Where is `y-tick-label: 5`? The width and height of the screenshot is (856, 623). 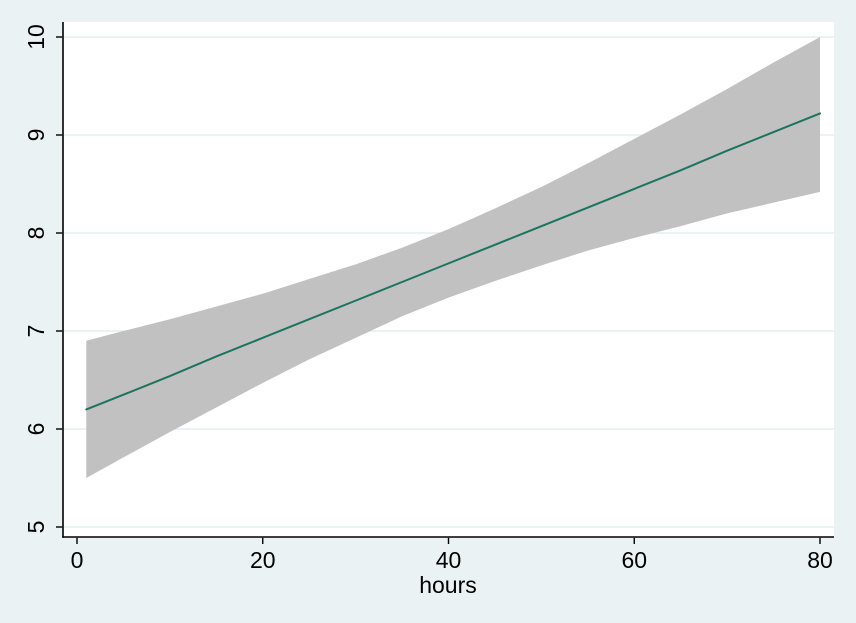
y-tick-label: 5 is located at coordinates (36, 527).